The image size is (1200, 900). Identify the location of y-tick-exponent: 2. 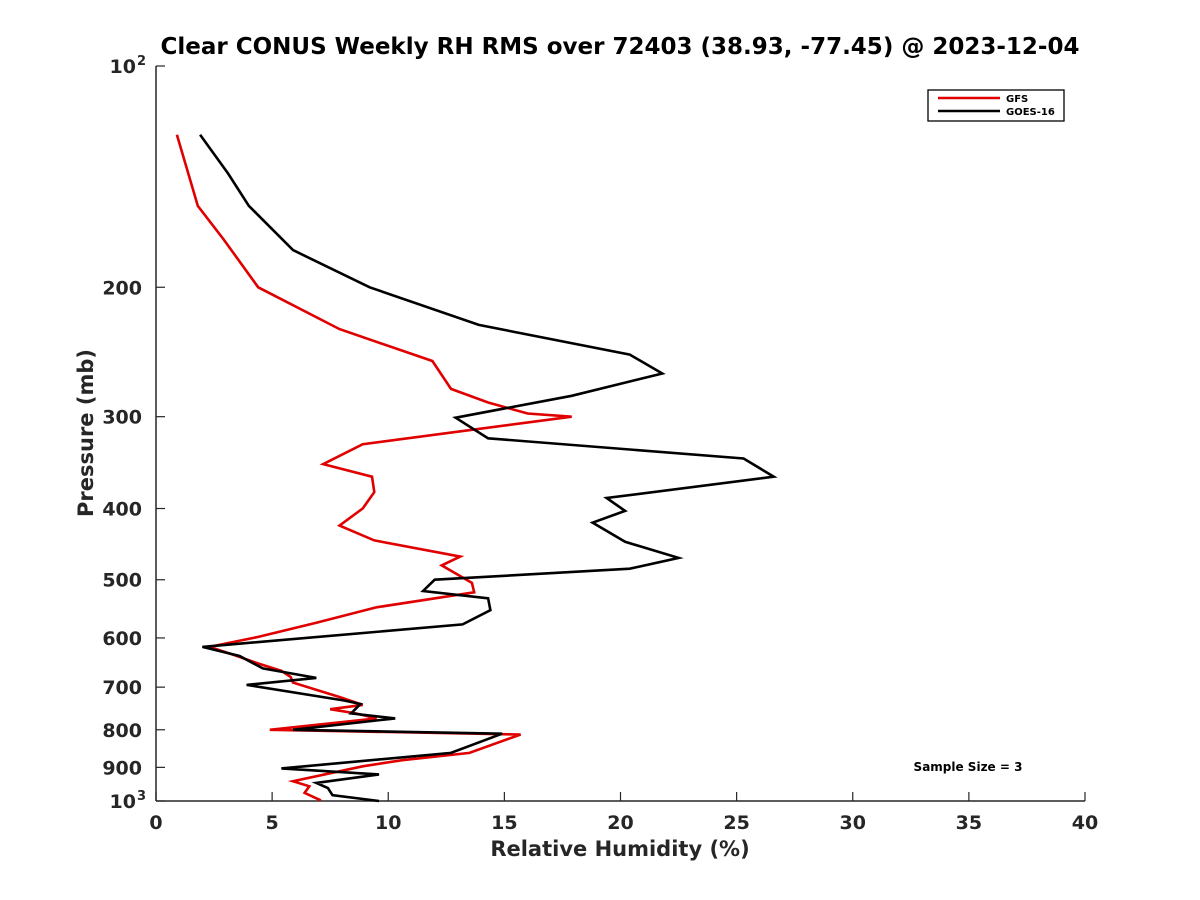
(141, 61).